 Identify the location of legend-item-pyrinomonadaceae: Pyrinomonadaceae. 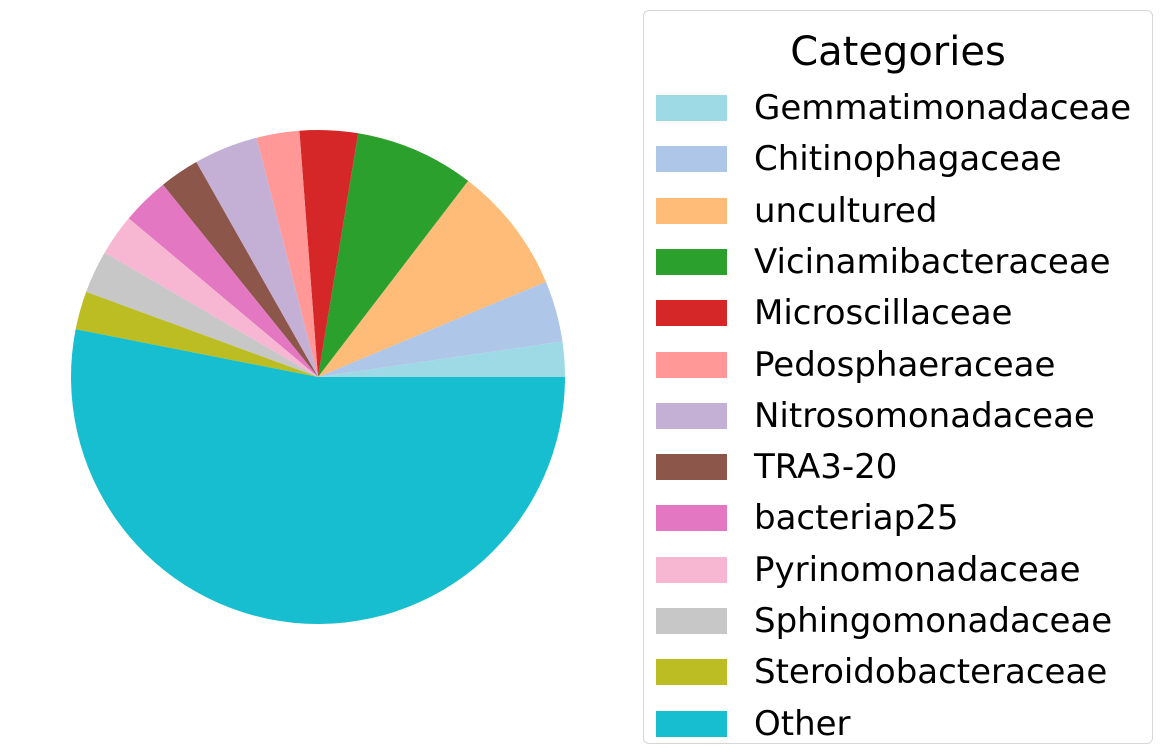
(868, 570).